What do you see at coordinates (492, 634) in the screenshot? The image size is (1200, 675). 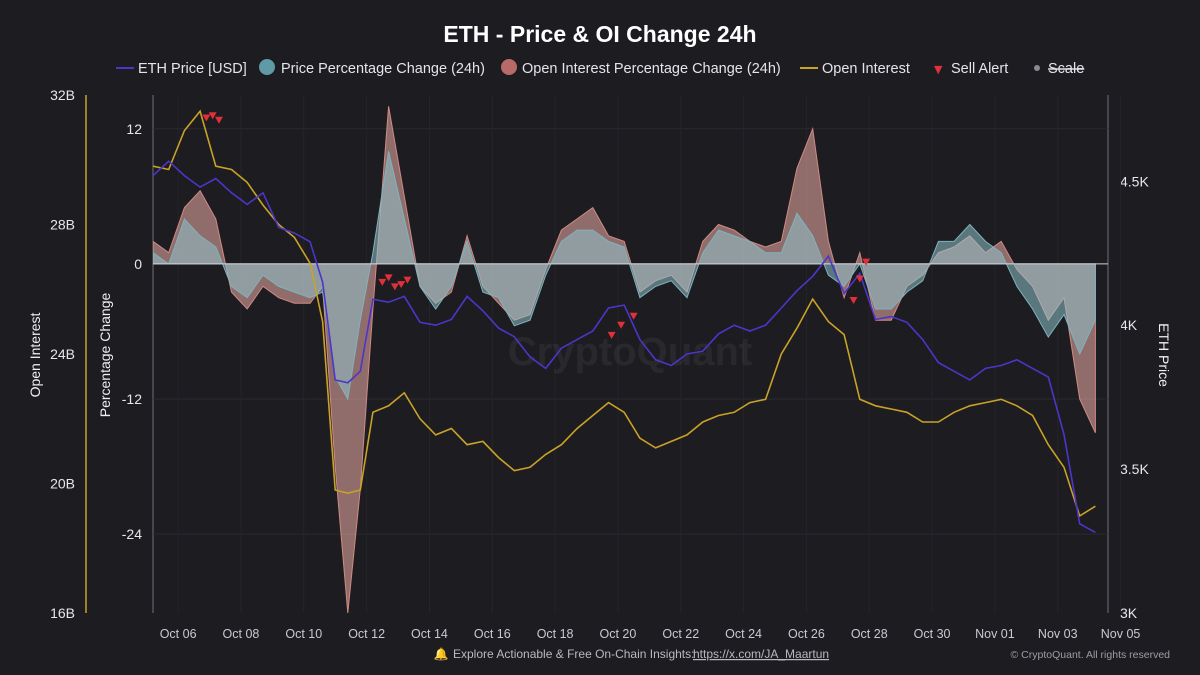 I see `x-tick: Oct 16` at bounding box center [492, 634].